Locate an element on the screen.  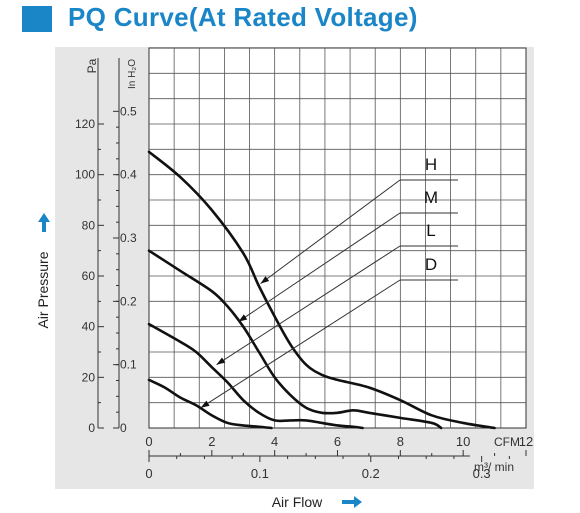
x-axis-arrow-icon is located at coordinates (352, 502).